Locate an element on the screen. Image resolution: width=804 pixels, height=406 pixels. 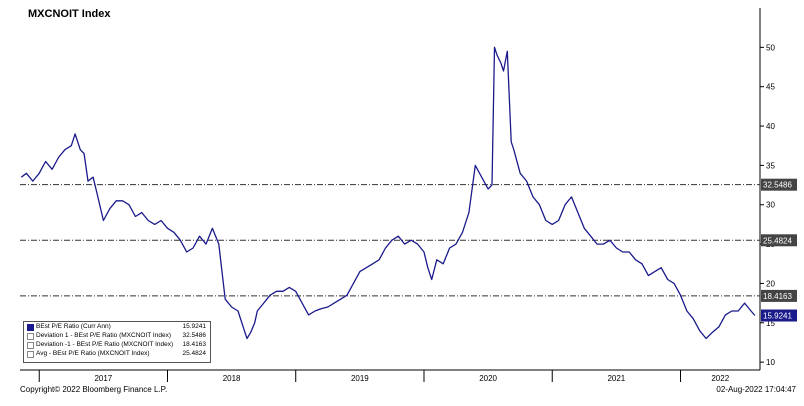
legend-label: Avg - BEst P/E Ratio (MXCNOIT Index) is located at coordinates (93, 353).